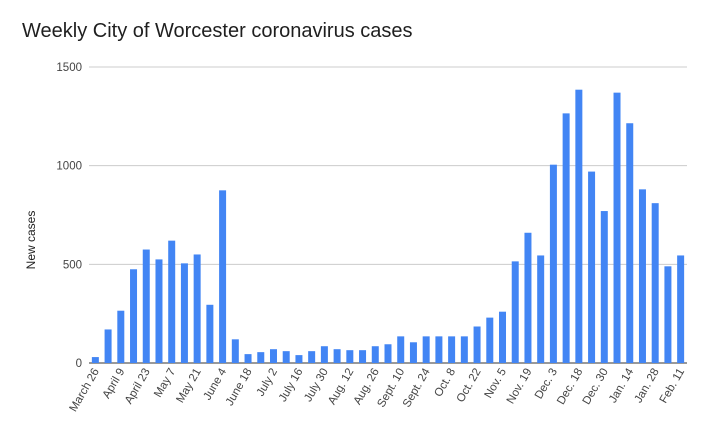 The height and width of the screenshot is (439, 709). What do you see at coordinates (546, 384) in the screenshot?
I see `x-tick-label: Dec. 3` at bounding box center [546, 384].